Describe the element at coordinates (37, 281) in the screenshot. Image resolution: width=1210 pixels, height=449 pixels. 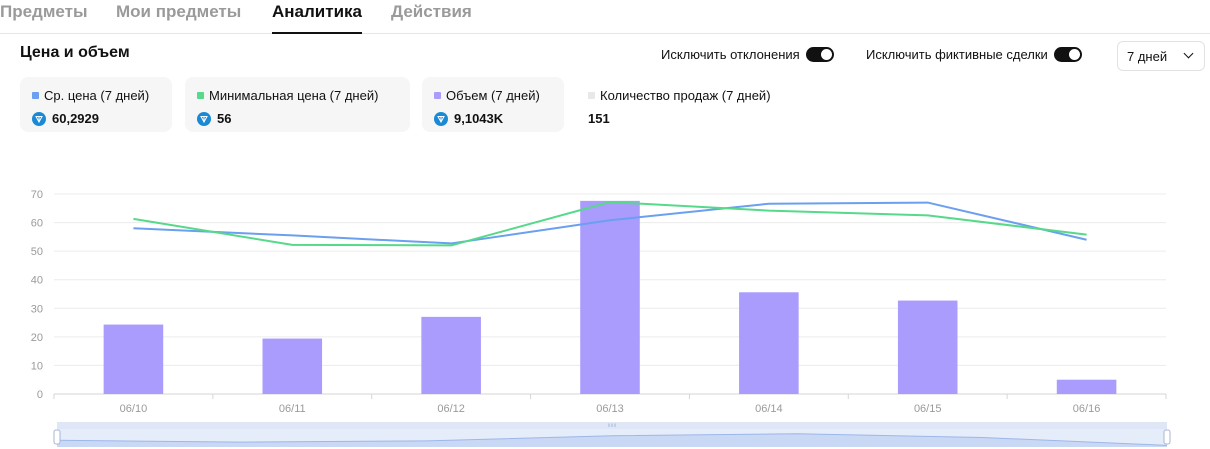
I see `y-tick-label: 40` at that location.